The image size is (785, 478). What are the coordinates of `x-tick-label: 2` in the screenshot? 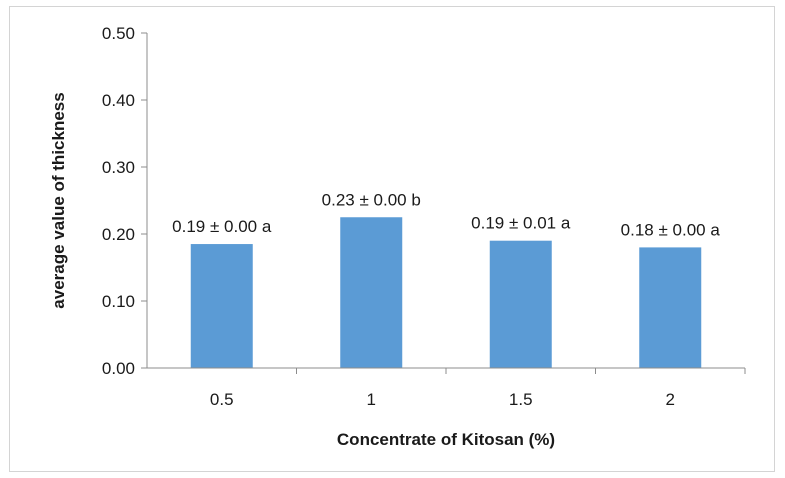 It's located at (670, 399).